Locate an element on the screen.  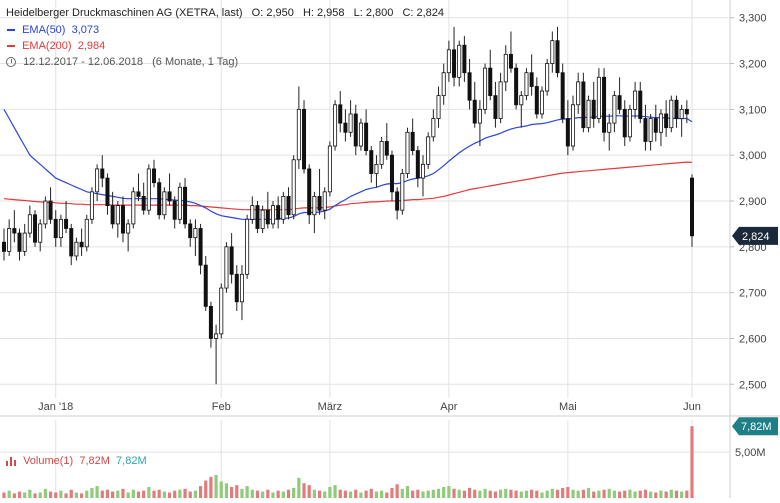
x-tick-label: Mai is located at coordinates (568, 407).